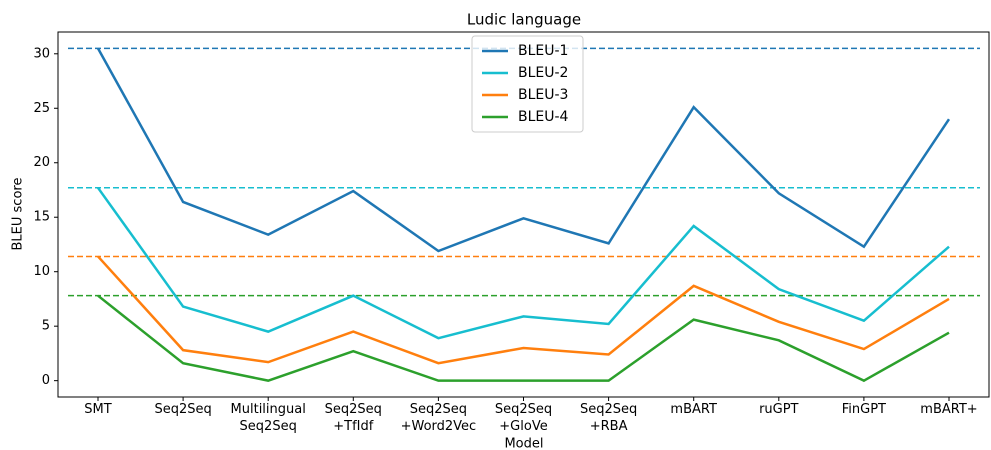 This screenshot has height=450, width=991. What do you see at coordinates (41, 53) in the screenshot?
I see `y-tick-label: 30` at bounding box center [41, 53].